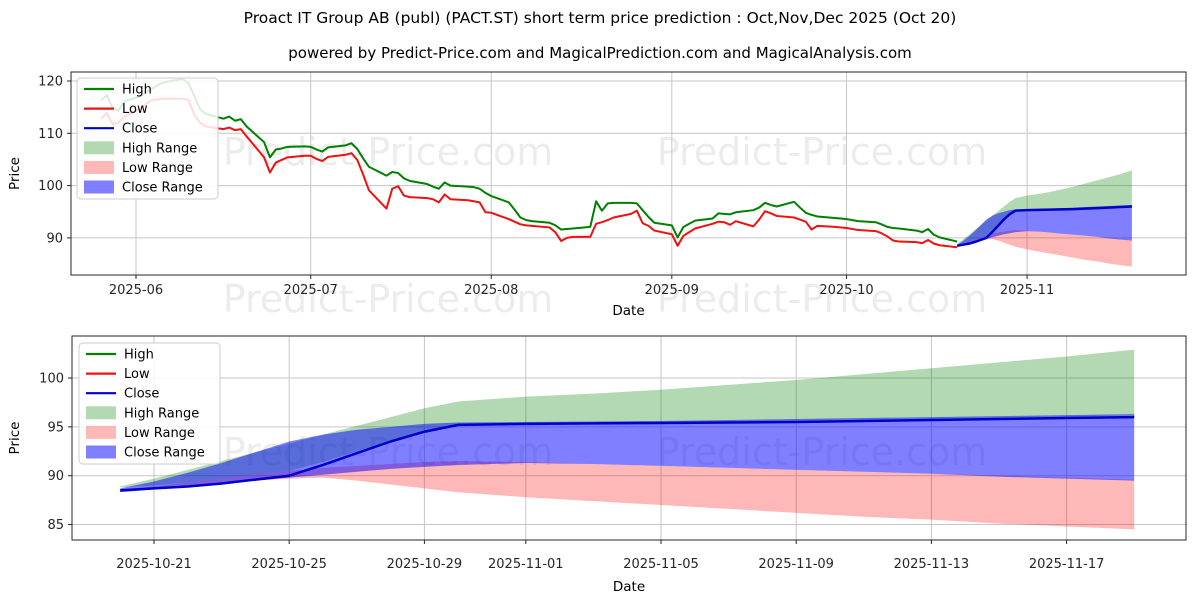 The image size is (1200, 600). Describe the element at coordinates (154, 564) in the screenshot. I see `x-tick-label: 2025-10-21` at that location.